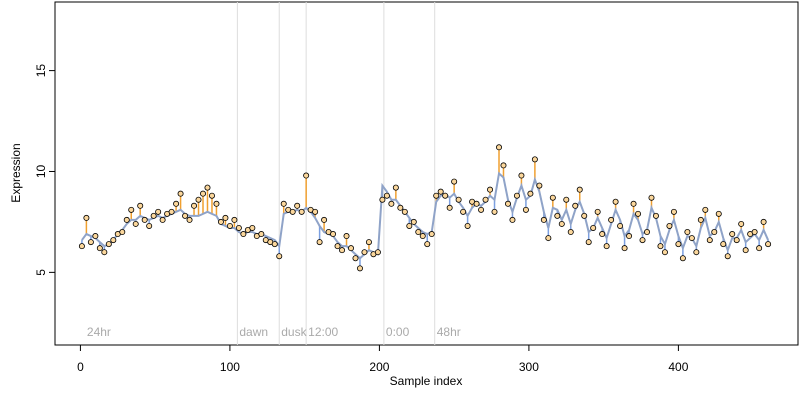  Describe the element at coordinates (16, 172) in the screenshot. I see `y-axis-title: Expression` at that location.